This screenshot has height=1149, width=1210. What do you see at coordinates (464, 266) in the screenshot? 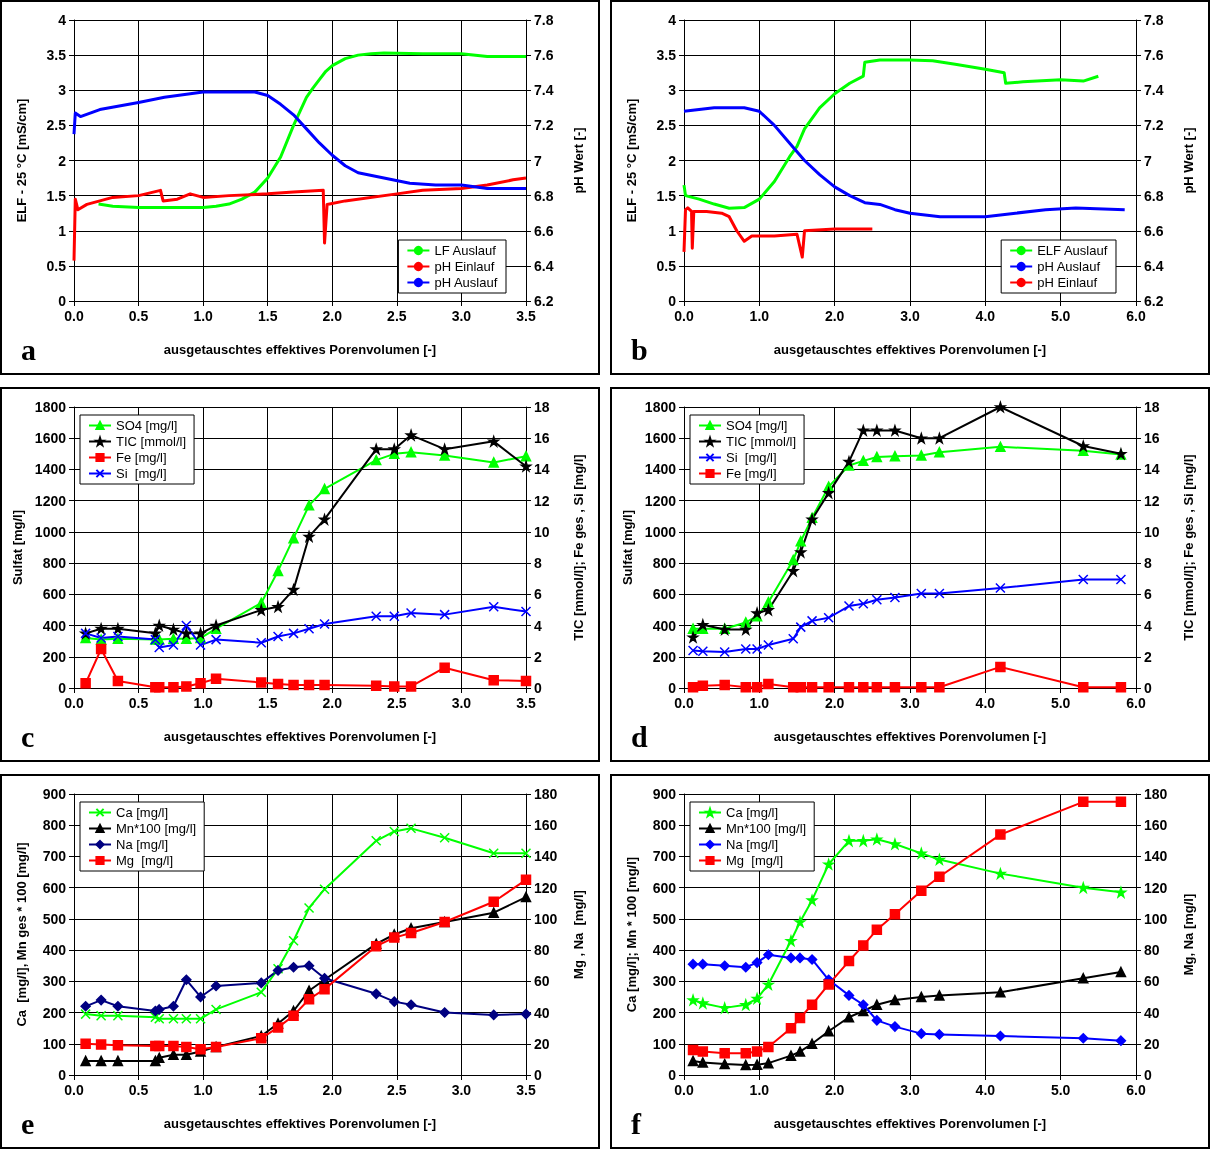
I see `legend-label: pH Einlauf` at bounding box center [464, 266].